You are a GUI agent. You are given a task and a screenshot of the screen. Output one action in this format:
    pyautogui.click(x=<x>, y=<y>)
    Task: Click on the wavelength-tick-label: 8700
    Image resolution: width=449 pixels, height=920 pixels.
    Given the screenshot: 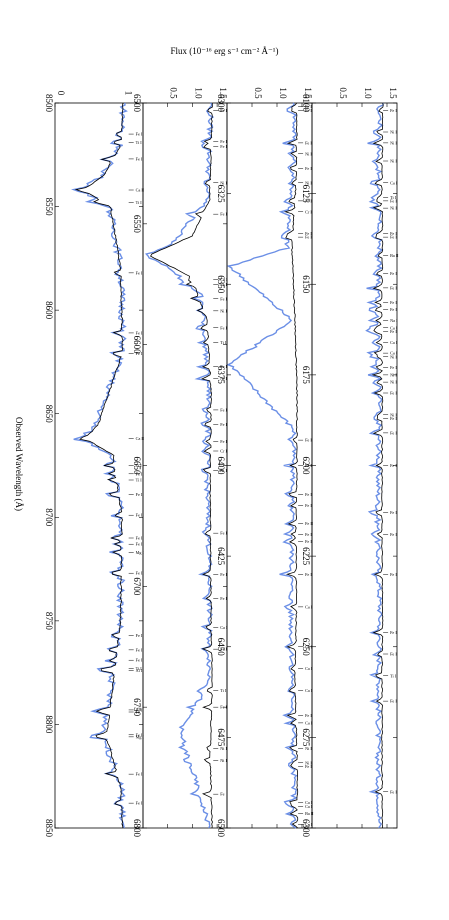 What is the action you would take?
    pyautogui.click(x=49, y=517)
    